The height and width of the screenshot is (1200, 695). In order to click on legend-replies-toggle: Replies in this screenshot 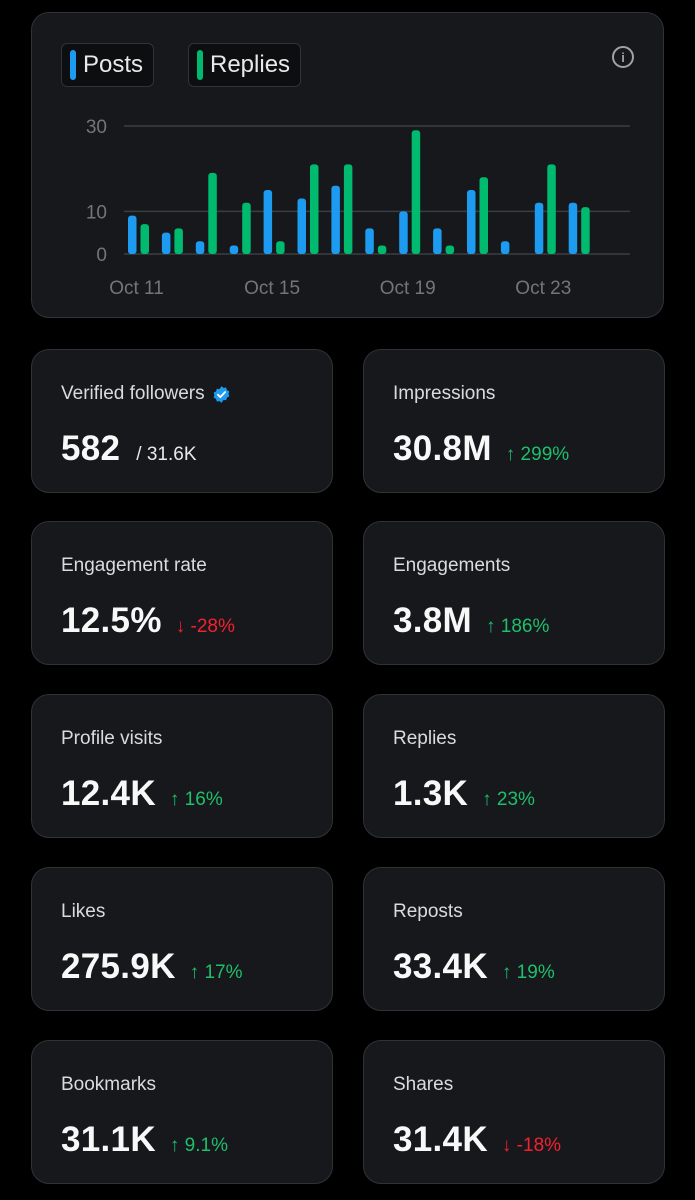, I will do `click(245, 65)`.